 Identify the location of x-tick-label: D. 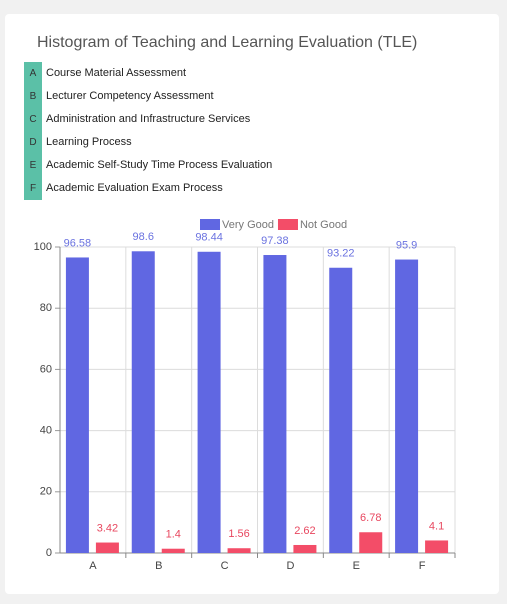
(290, 566).